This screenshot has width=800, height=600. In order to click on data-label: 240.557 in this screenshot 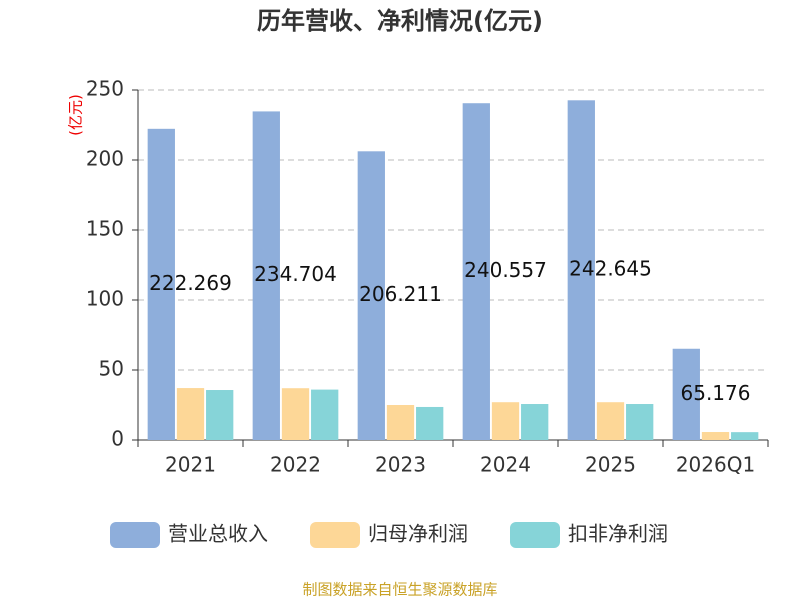, I will do `click(505, 270)`.